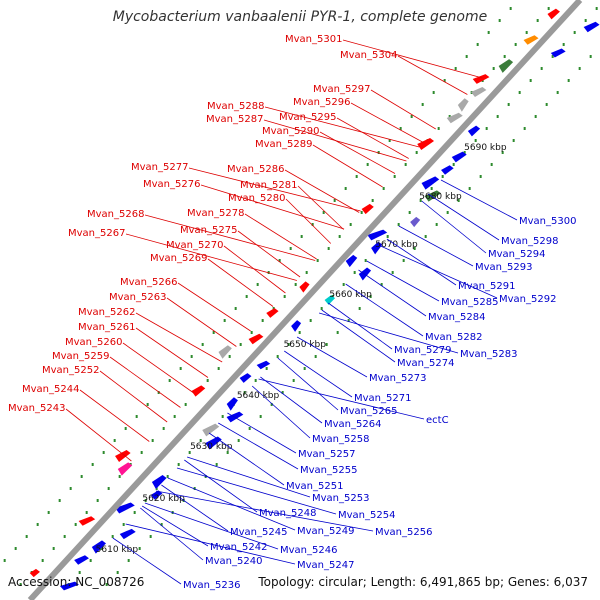 The width and height of the screenshot is (600, 600). What do you see at coordinates (283, 144) in the screenshot?
I see `forward-gene-label: Mvan_5289` at bounding box center [283, 144].